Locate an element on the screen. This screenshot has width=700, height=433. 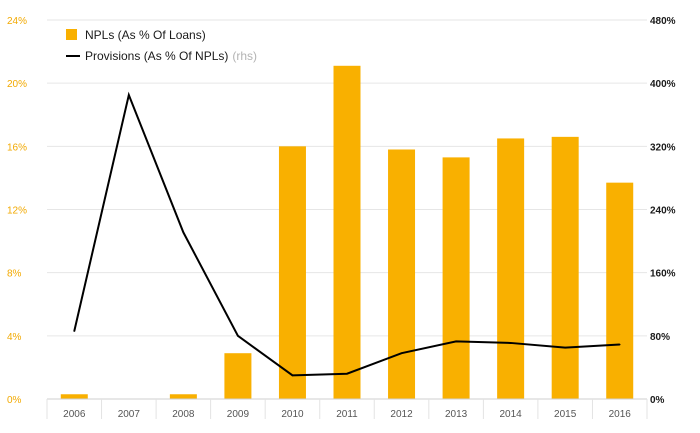
bar-npls-2014 is located at coordinates (511, 268).